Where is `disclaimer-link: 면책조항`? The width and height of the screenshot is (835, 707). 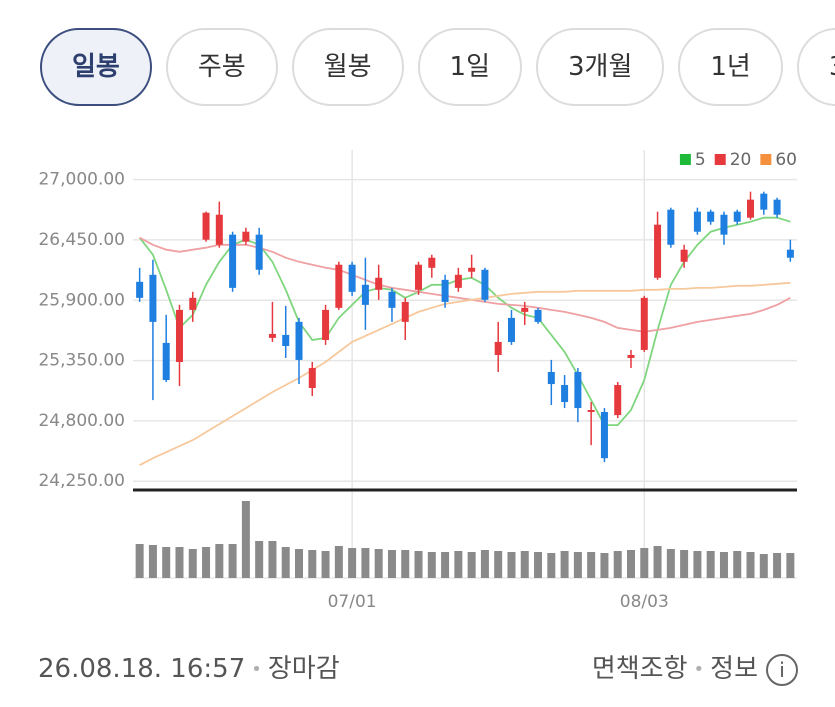 disclaimer-link: 면책조항 is located at coordinates (639, 669).